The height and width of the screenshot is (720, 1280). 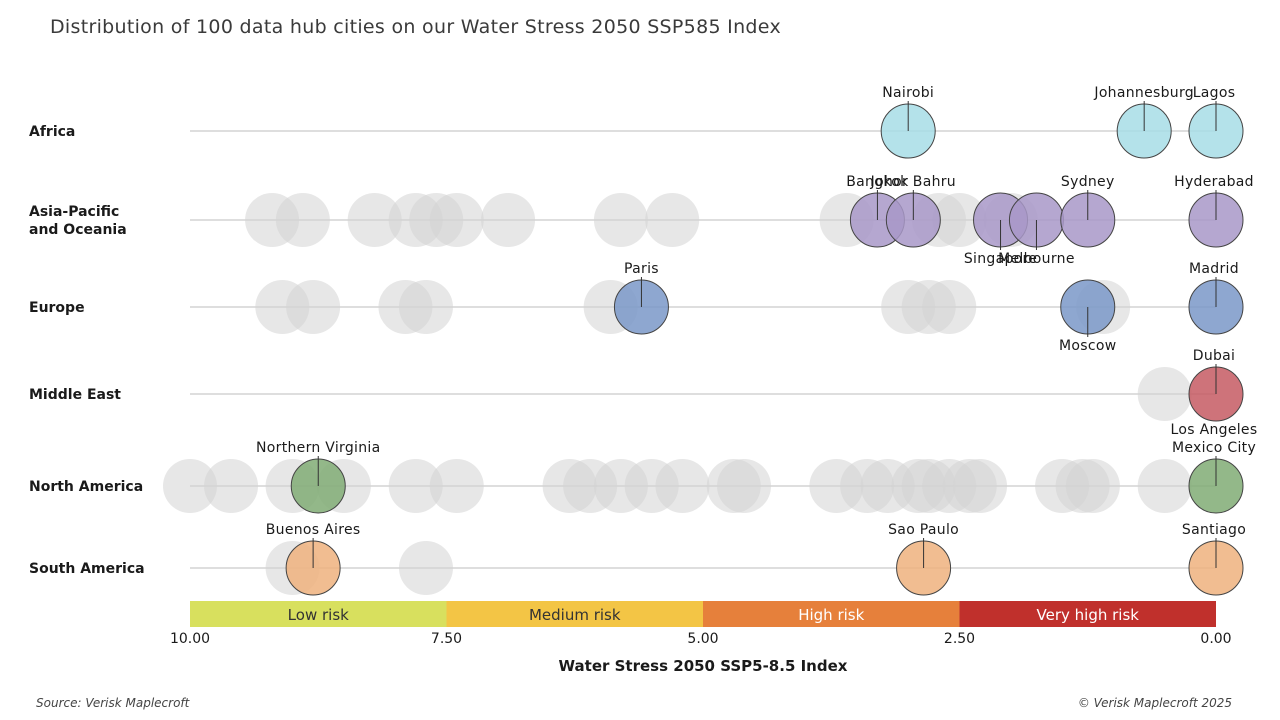 What do you see at coordinates (636, 307) in the screenshot?
I see `region-row-europe: Europe Paris Moscow Madrid` at bounding box center [636, 307].